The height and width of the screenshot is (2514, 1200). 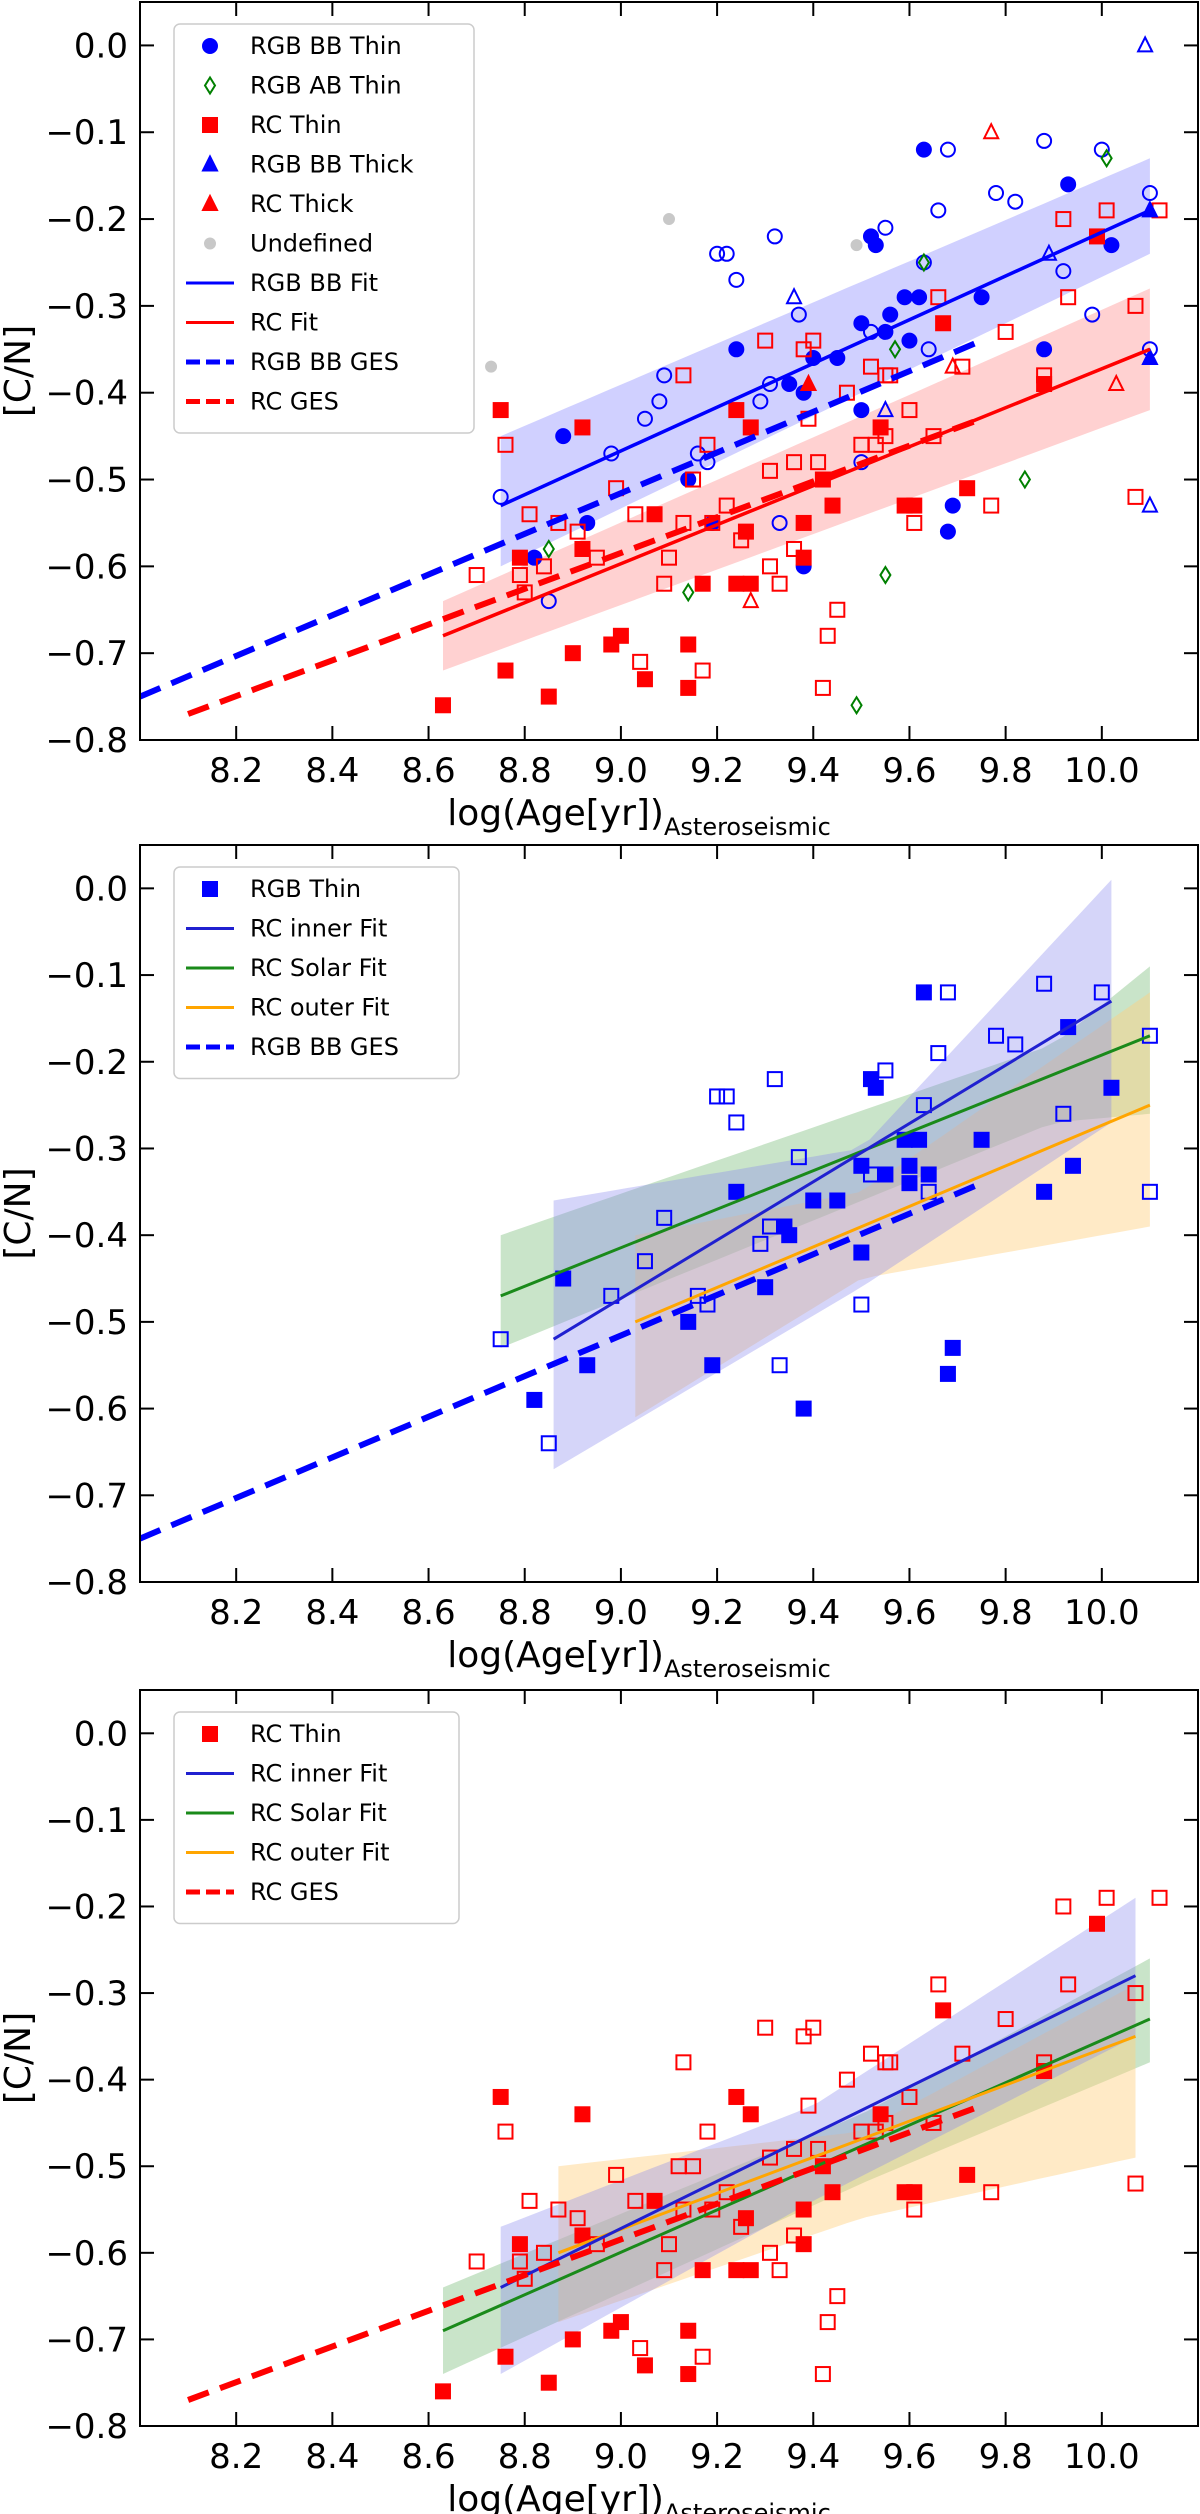 What do you see at coordinates (555, 1655) in the screenshot?
I see `x-axis-title-main: log(Age[yr])` at bounding box center [555, 1655].